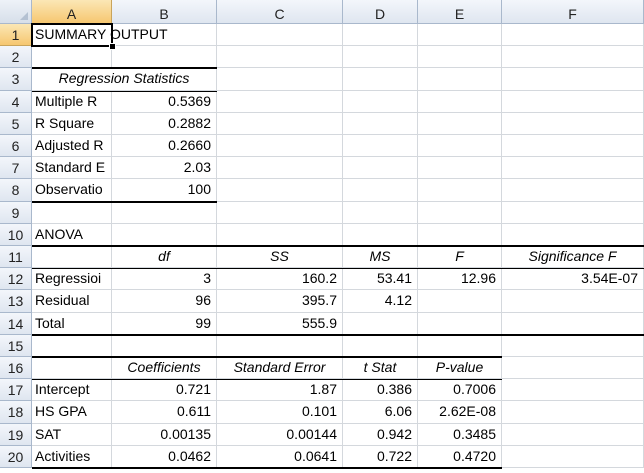 This screenshot has height=473, width=644. What do you see at coordinates (16, 190) in the screenshot?
I see `row-header-8: 8` at bounding box center [16, 190].